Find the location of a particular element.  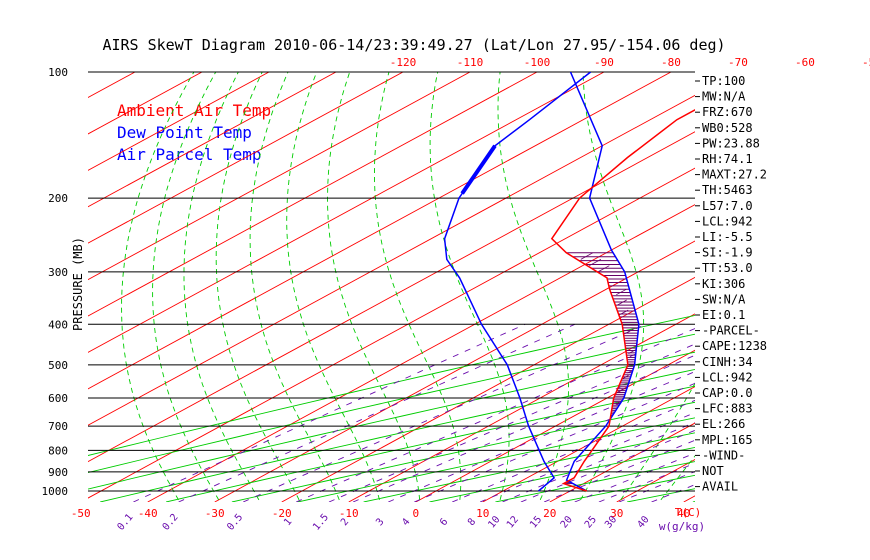

mixing-ratio-label: 15 is located at coordinates (536, 522).